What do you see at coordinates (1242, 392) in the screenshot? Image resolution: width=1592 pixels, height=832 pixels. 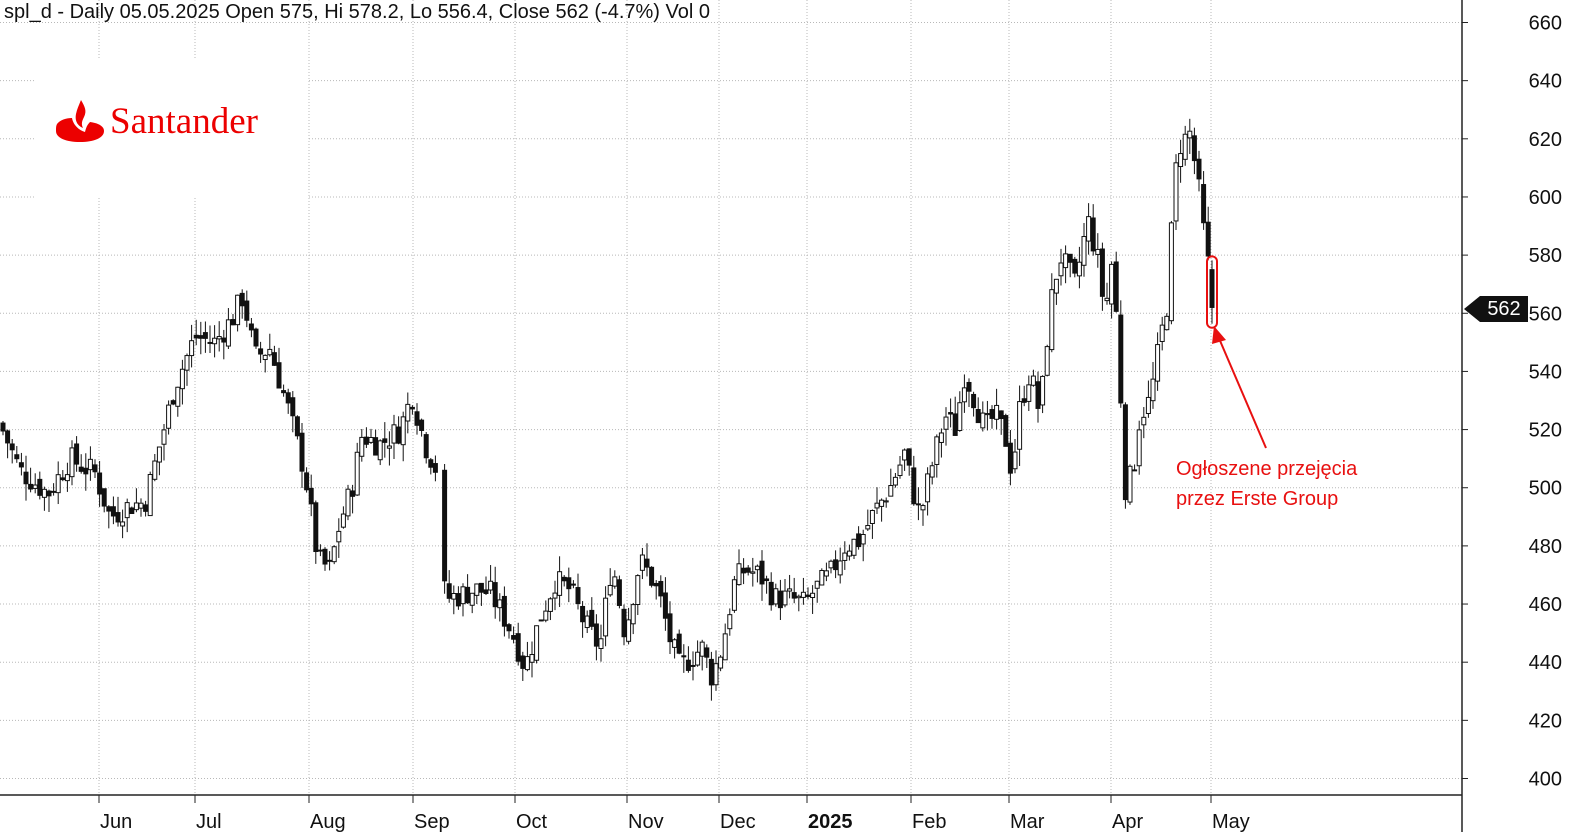 I see `annotation-arrow-line` at bounding box center [1242, 392].